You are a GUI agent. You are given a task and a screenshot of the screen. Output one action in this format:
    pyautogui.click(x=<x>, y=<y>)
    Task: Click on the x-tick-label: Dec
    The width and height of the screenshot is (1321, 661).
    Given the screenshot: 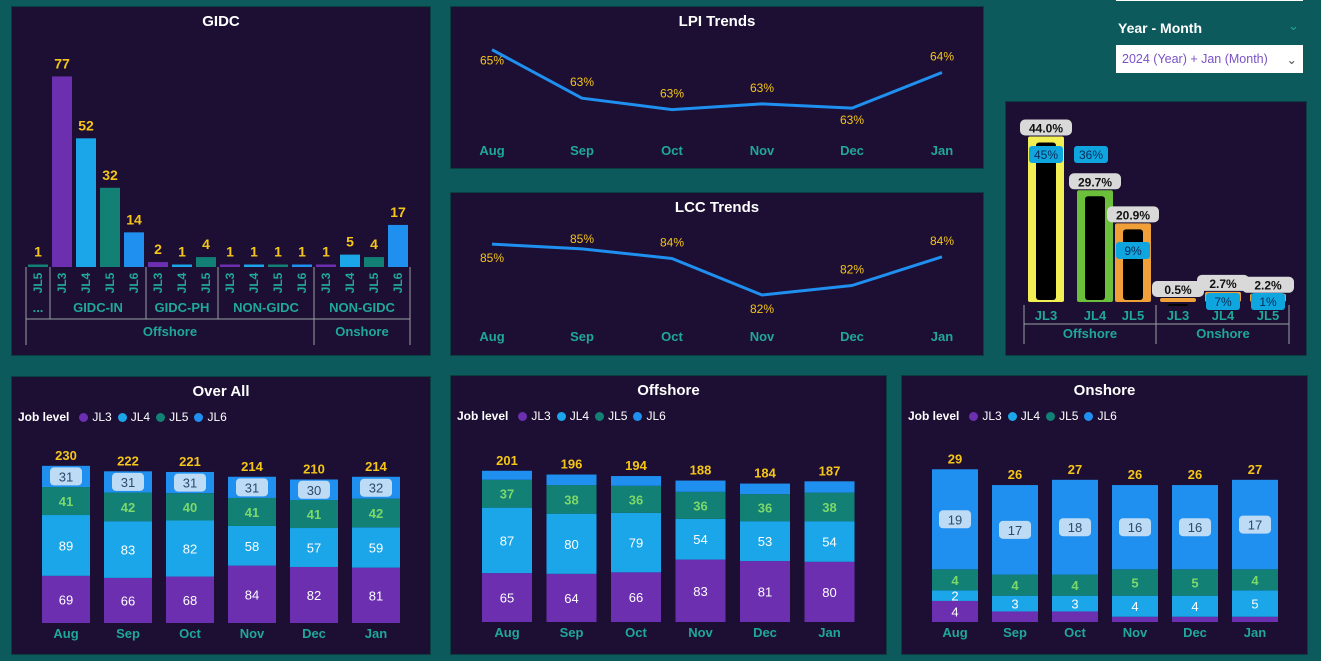 What is the action you would take?
    pyautogui.click(x=1195, y=632)
    